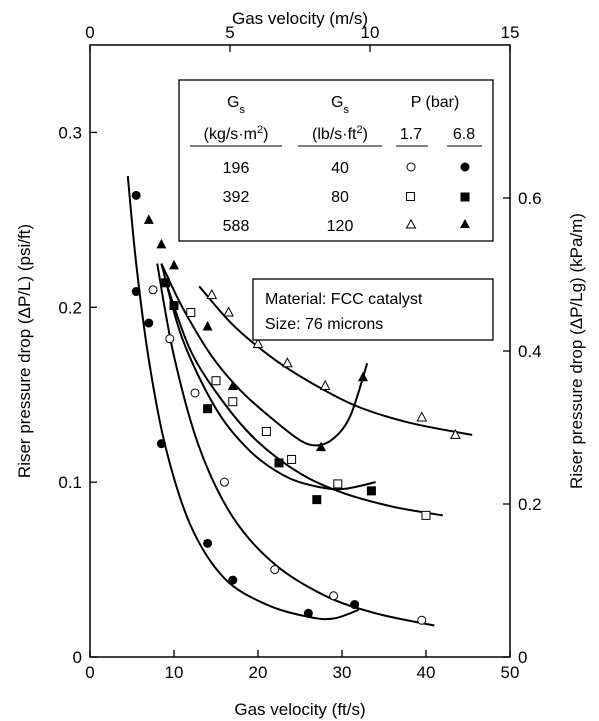  What do you see at coordinates (258, 672) in the screenshot?
I see `x-bottom-tick-label: 20` at bounding box center [258, 672].